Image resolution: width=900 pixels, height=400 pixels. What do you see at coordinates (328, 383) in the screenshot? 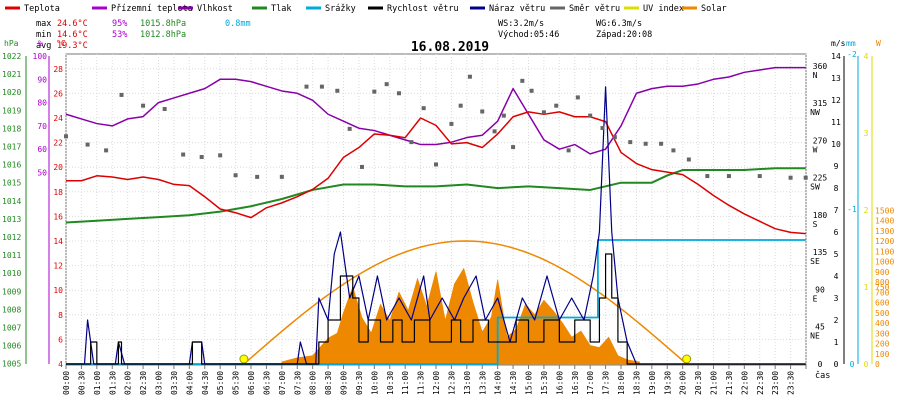
I see `x-tick-label: 08:30` at bounding box center [328, 383].